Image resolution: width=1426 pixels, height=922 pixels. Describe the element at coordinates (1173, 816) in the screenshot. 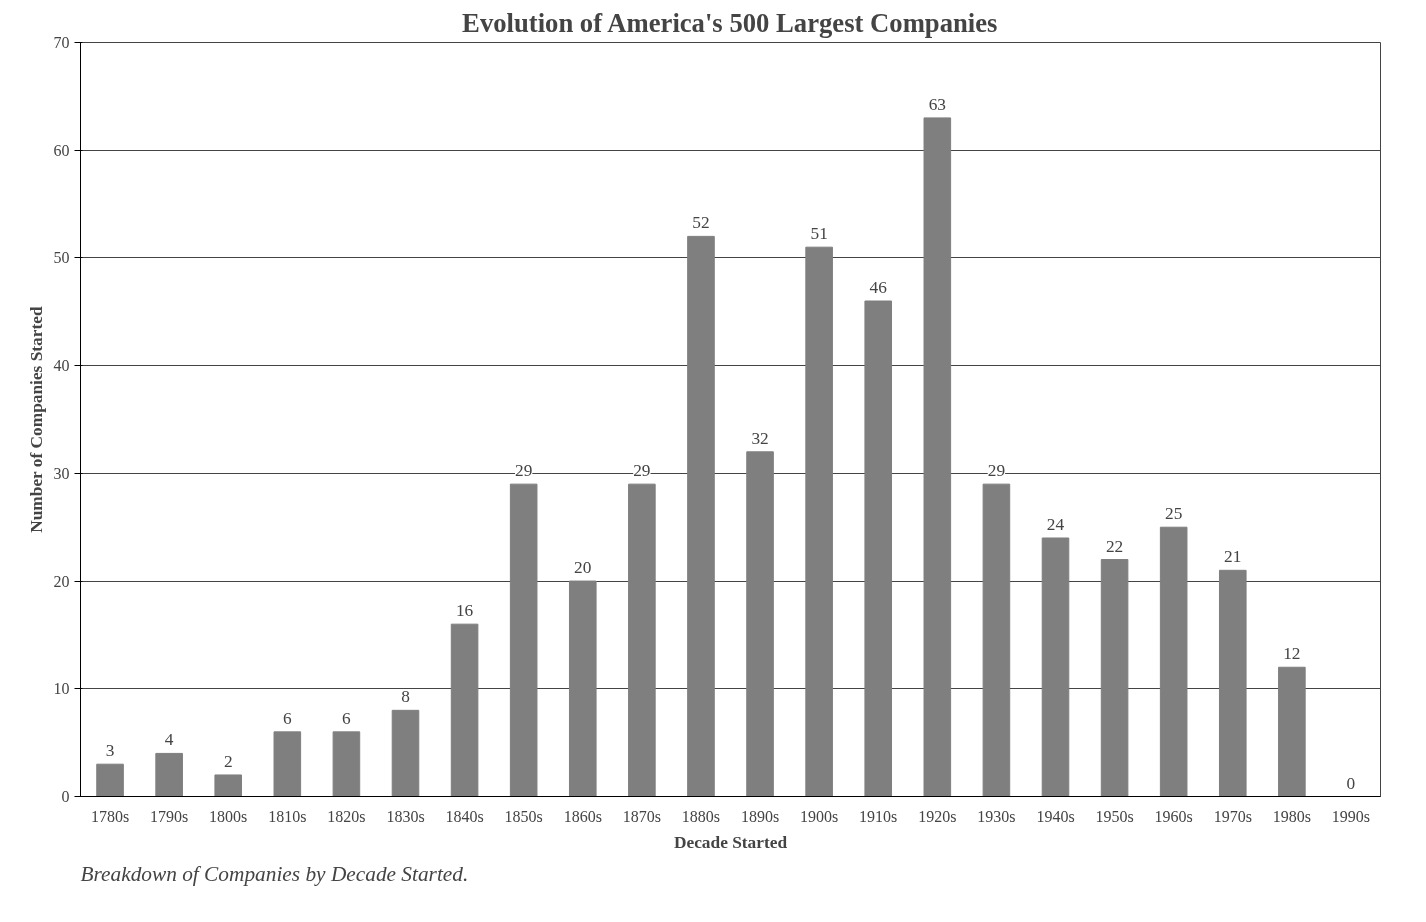

I see `x-tick-label: 1960s` at that location.